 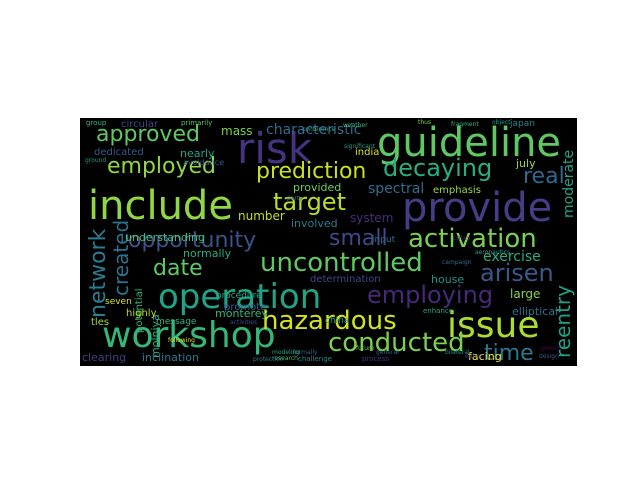 What do you see at coordinates (544, 176) in the screenshot?
I see `word: real` at bounding box center [544, 176].